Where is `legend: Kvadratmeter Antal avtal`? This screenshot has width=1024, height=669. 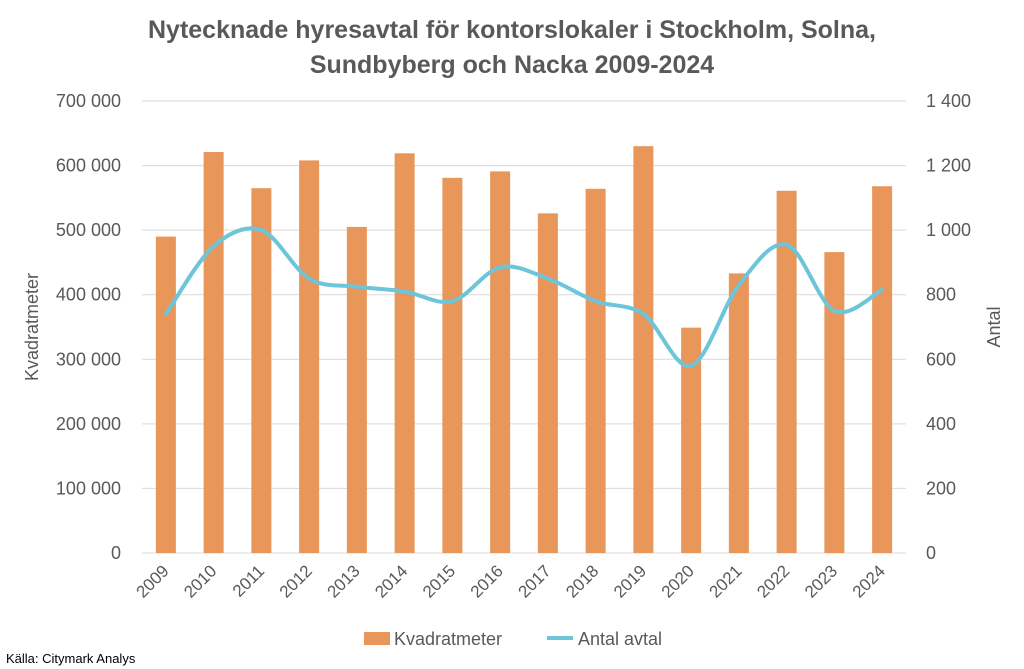 legend: Kvadratmeter Antal avtal is located at coordinates (513, 639).